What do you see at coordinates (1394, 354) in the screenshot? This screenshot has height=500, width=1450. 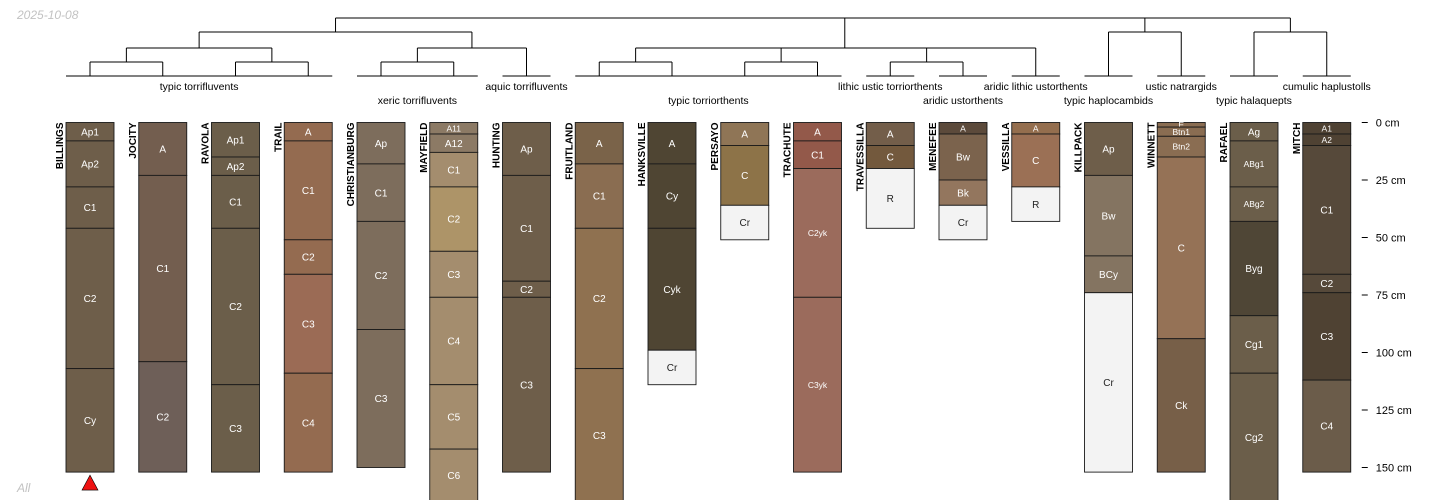 I see `depth-tick-label: 100 cm` at bounding box center [1394, 354].